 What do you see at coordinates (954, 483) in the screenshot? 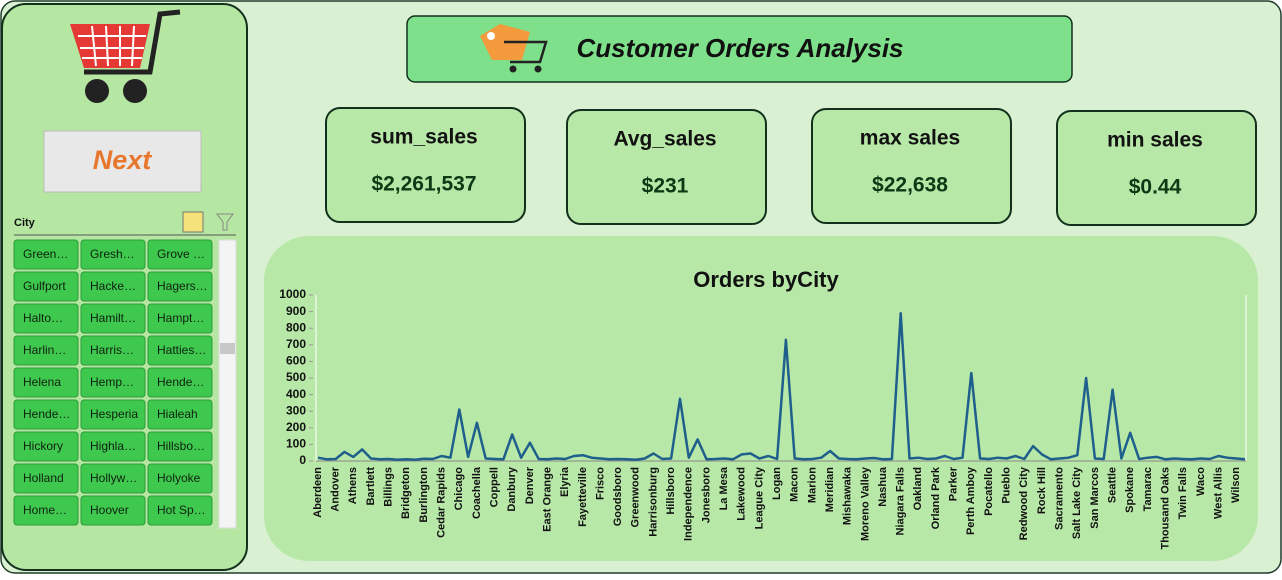
I see `x-tick-label: Parker` at bounding box center [954, 483].